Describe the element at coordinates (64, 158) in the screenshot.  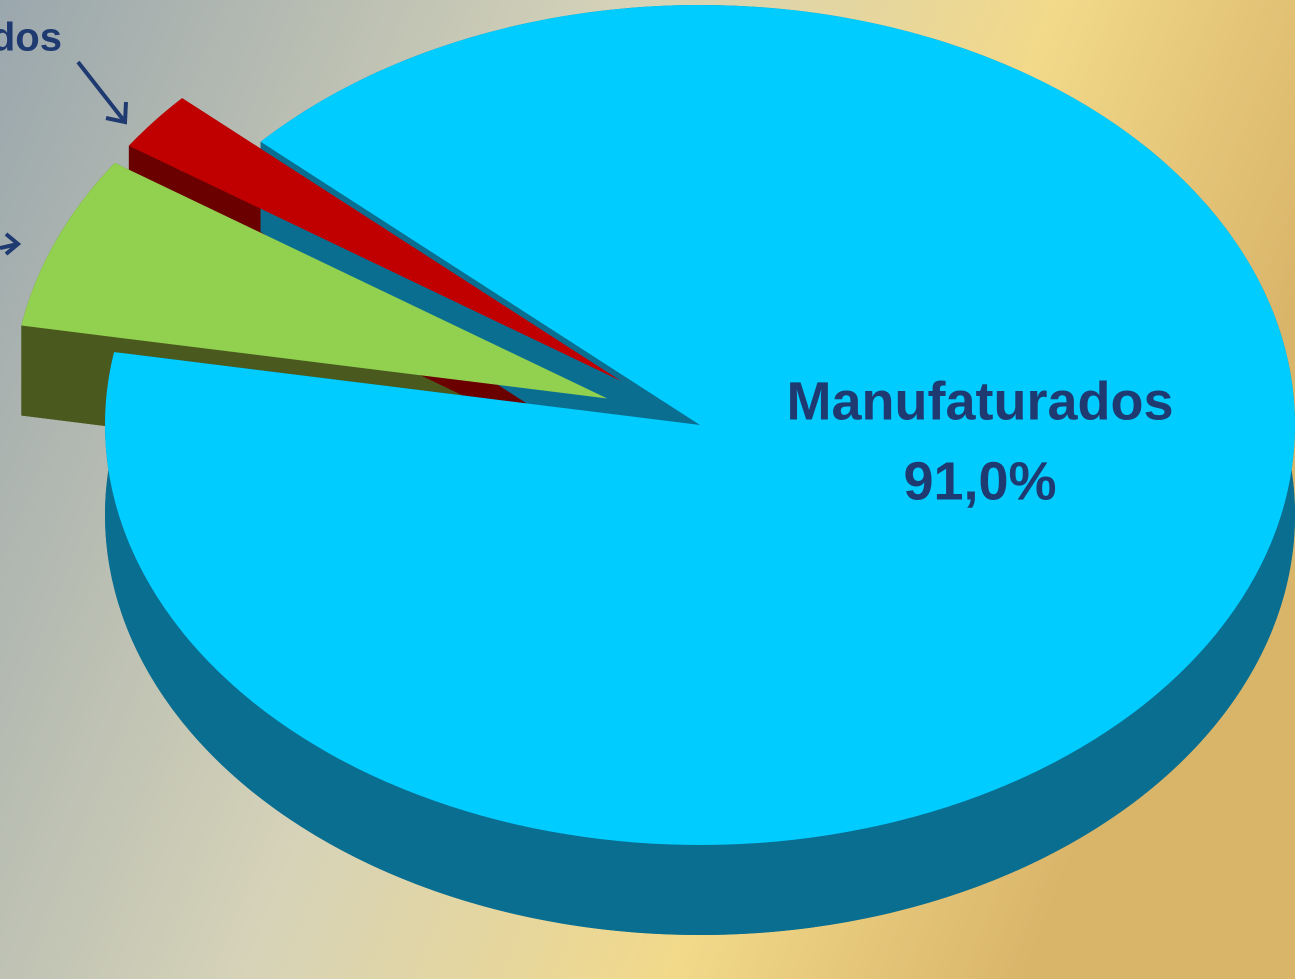
I see `arrows` at that location.